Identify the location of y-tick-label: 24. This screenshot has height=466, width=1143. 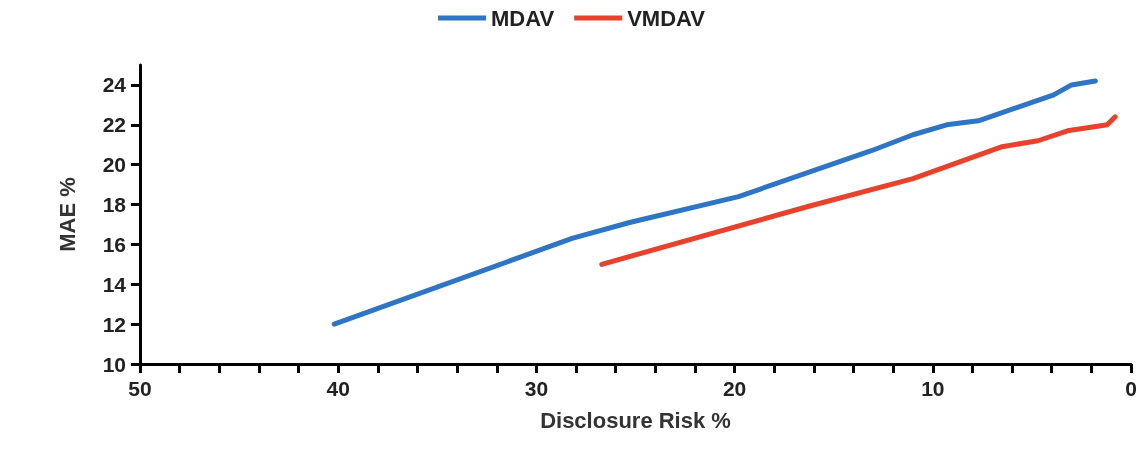
(114, 85).